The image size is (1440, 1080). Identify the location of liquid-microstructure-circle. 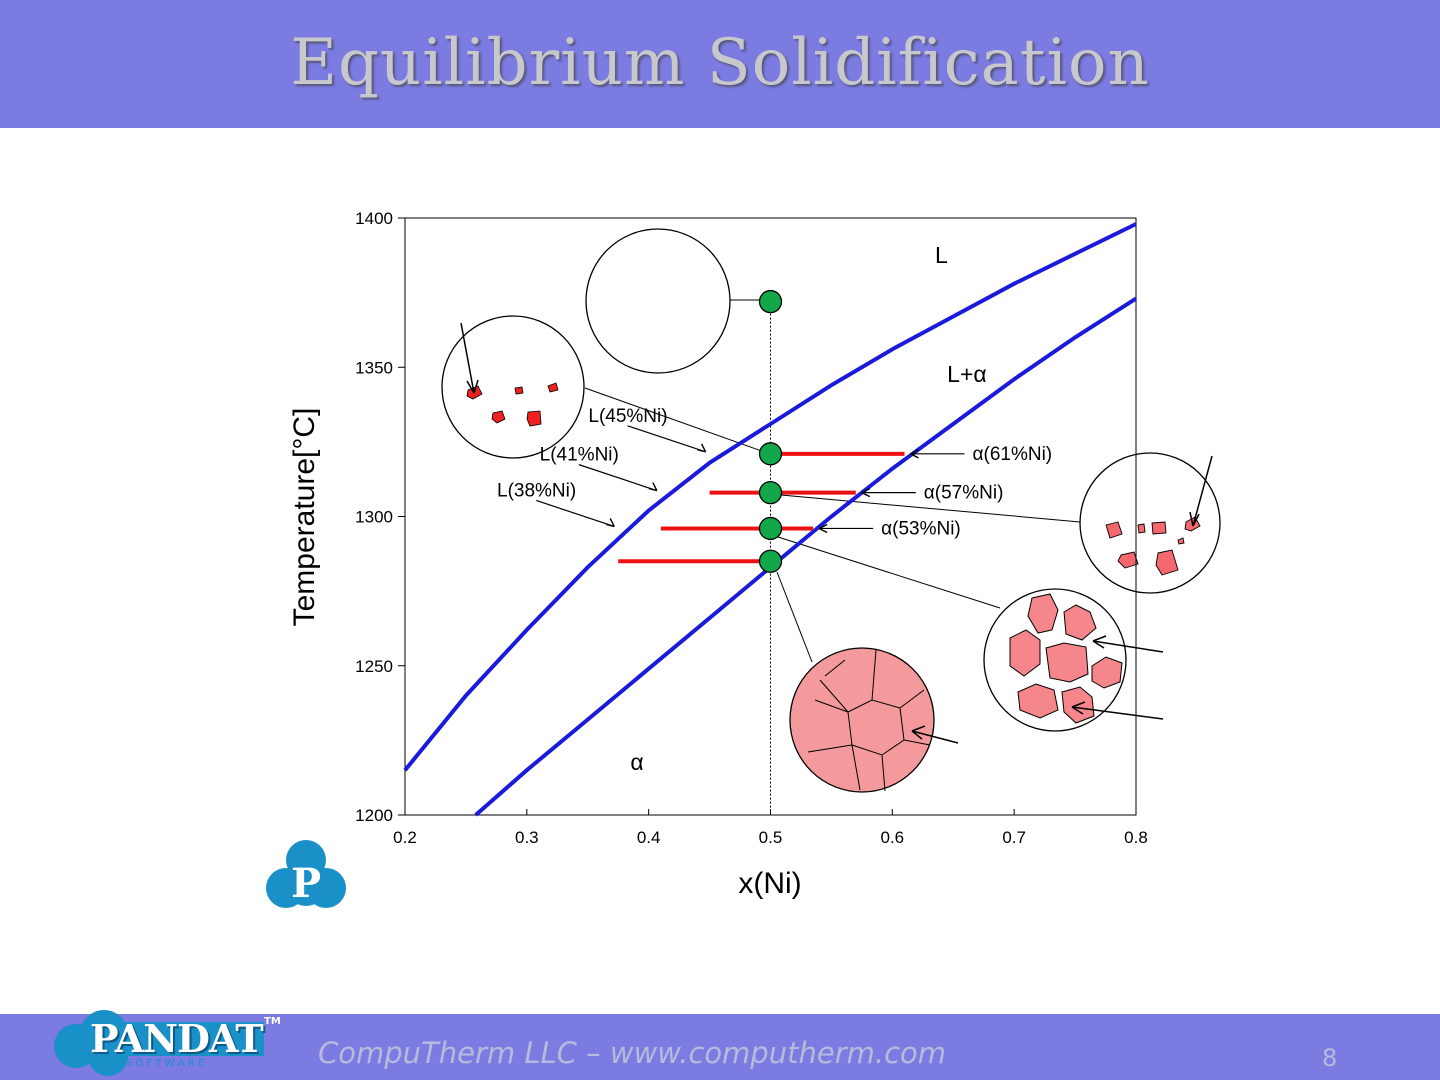
(658, 301).